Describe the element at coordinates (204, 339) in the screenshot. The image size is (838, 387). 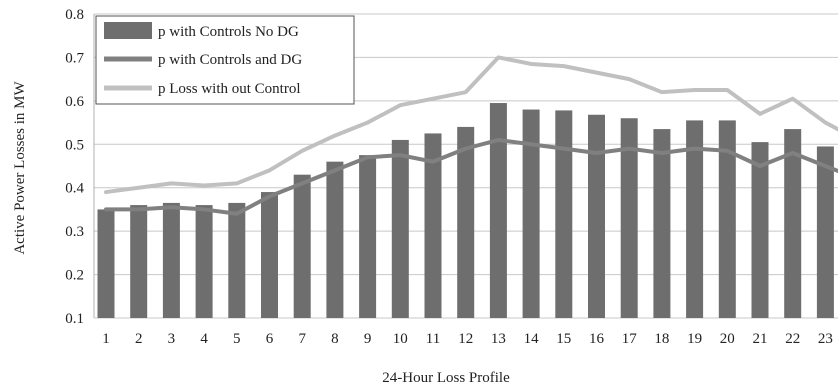
I see `x-tick-label: 4` at that location.